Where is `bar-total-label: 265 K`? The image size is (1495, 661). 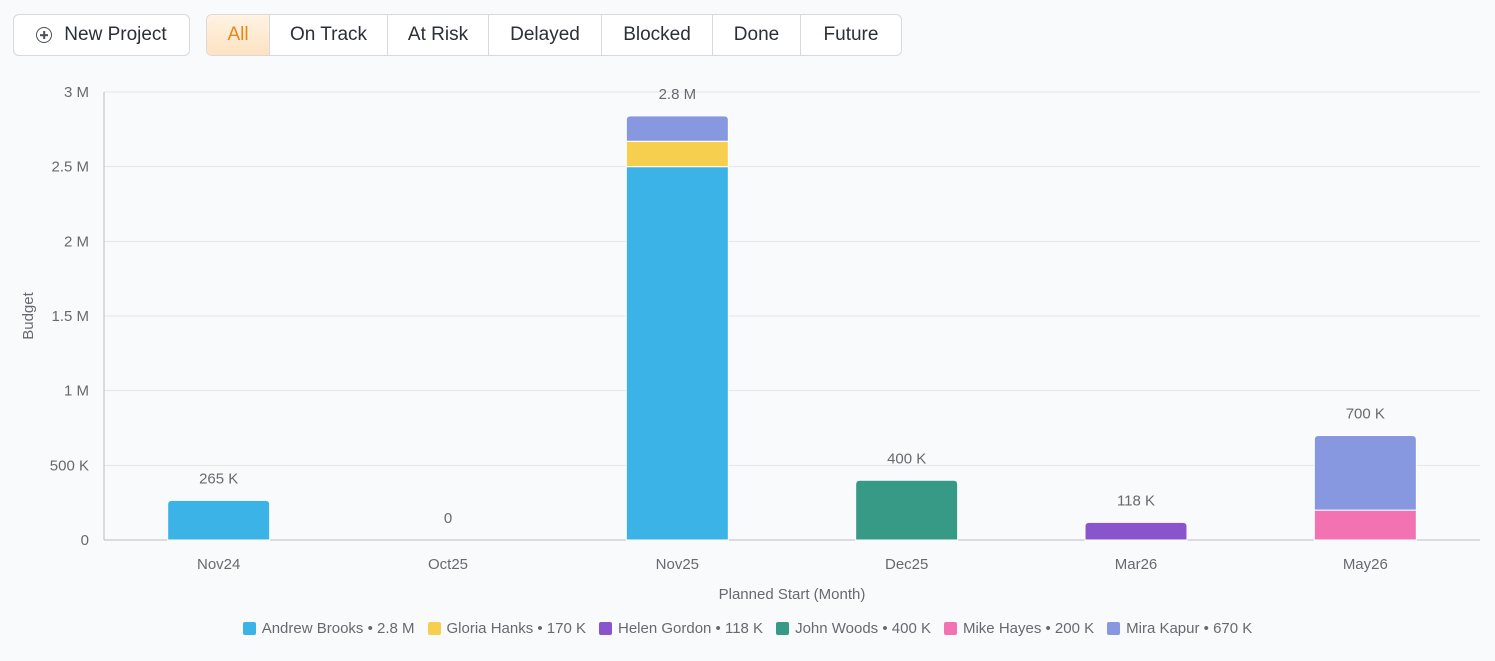
bar-total-label: 265 K is located at coordinates (218, 478).